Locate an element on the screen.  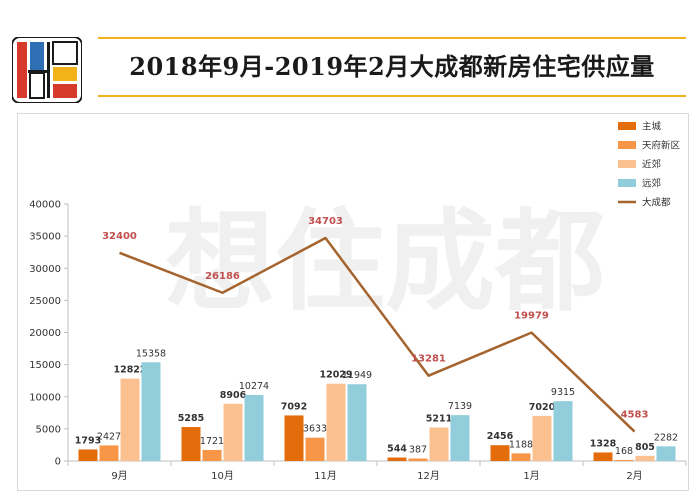
bar-data-label: 7020 is located at coordinates (542, 407).